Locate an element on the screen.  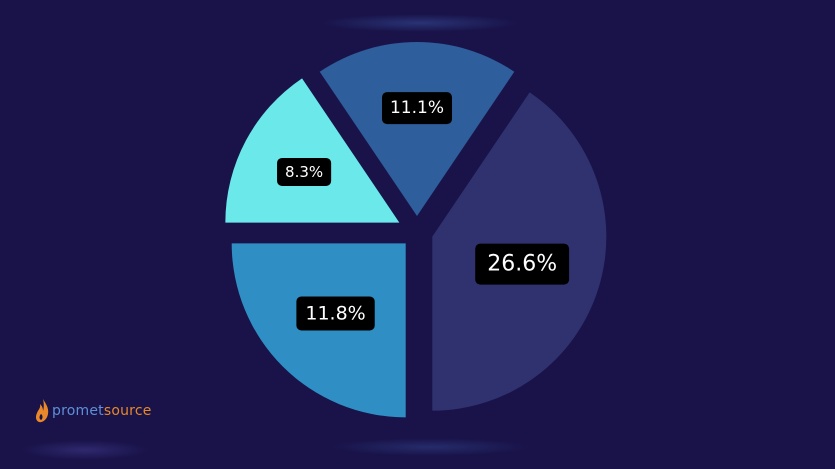
slice-label-text: 11.8% is located at coordinates (335, 313).